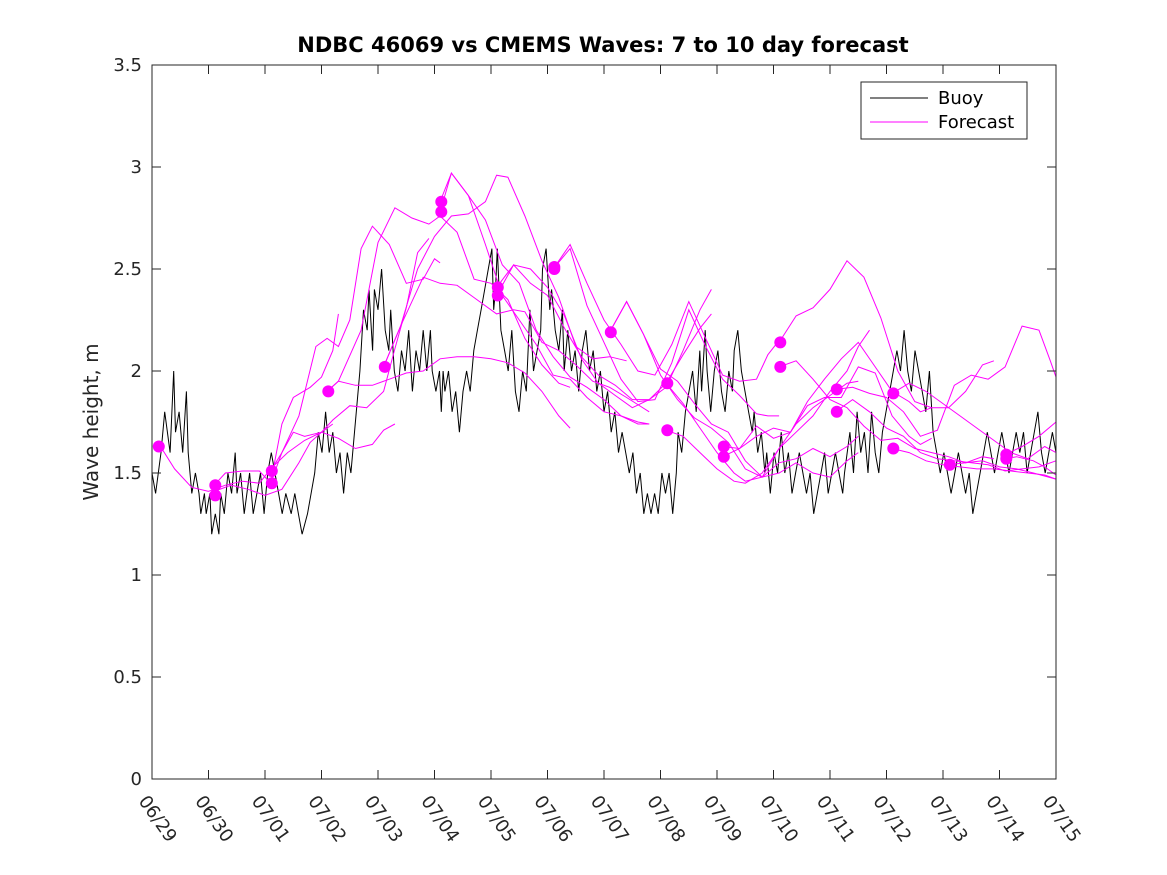 The height and width of the screenshot is (875, 1167). Describe the element at coordinates (961, 98) in the screenshot. I see `legend-buoy-label: Buoy` at that location.